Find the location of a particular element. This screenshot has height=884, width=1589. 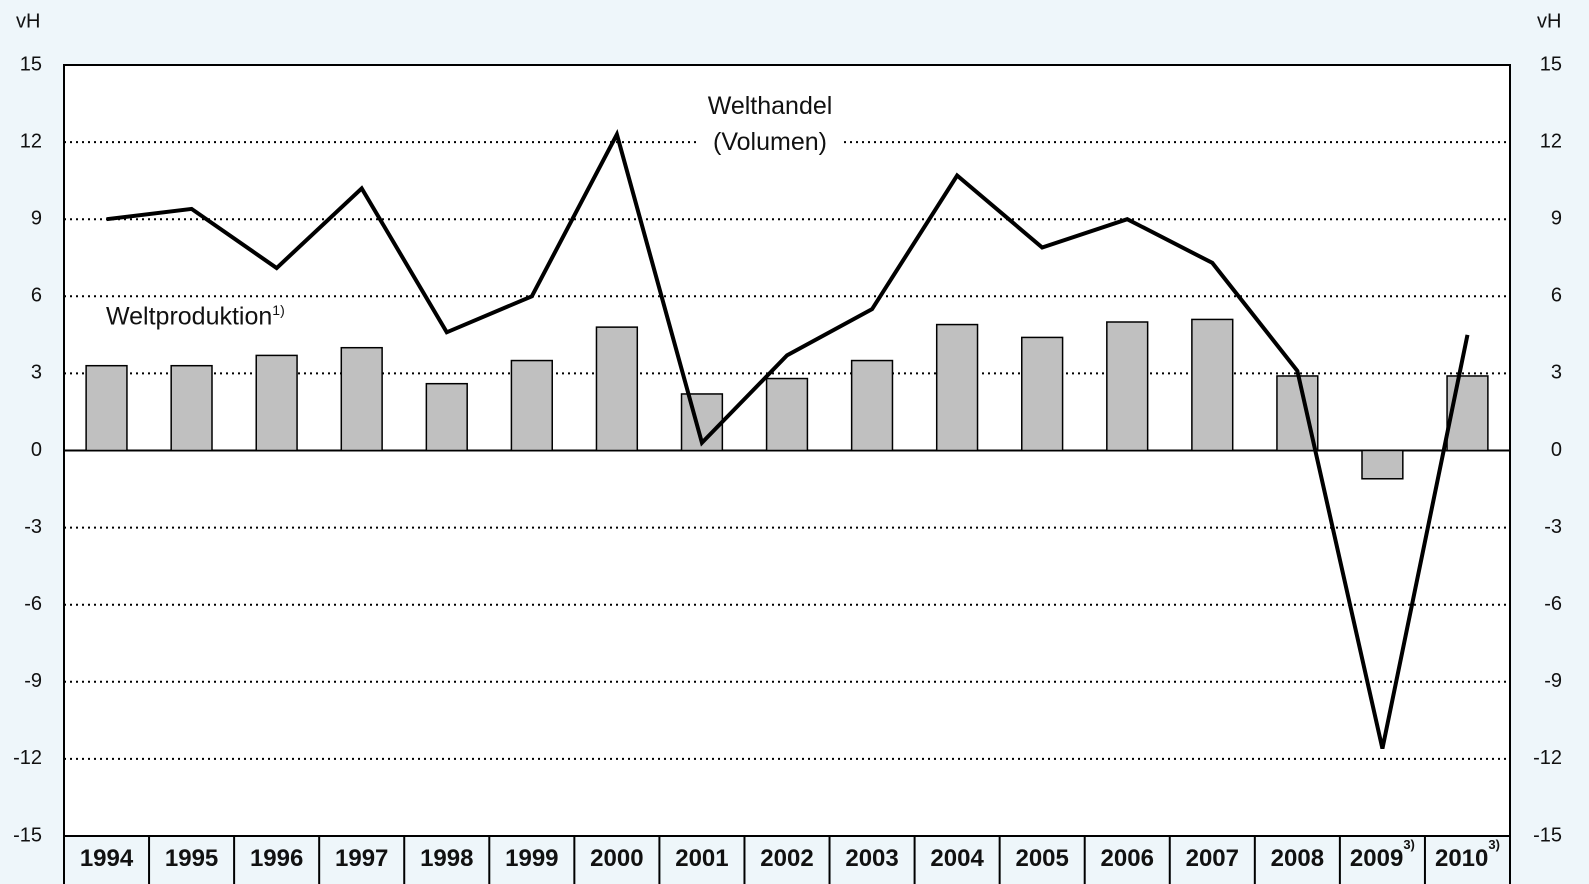

x-tick-label: 2001 is located at coordinates (701, 858).